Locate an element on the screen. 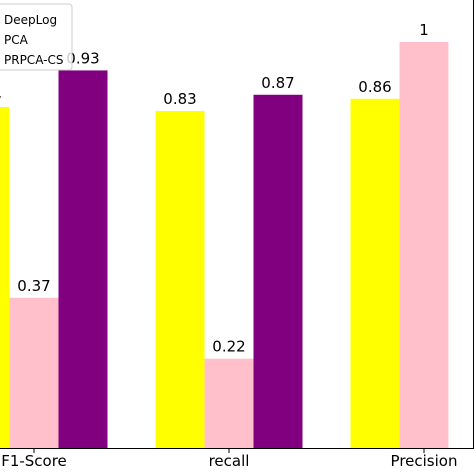 The height and width of the screenshot is (474, 474). value-label-prpca-cs-recall: 0.87 is located at coordinates (277, 83).